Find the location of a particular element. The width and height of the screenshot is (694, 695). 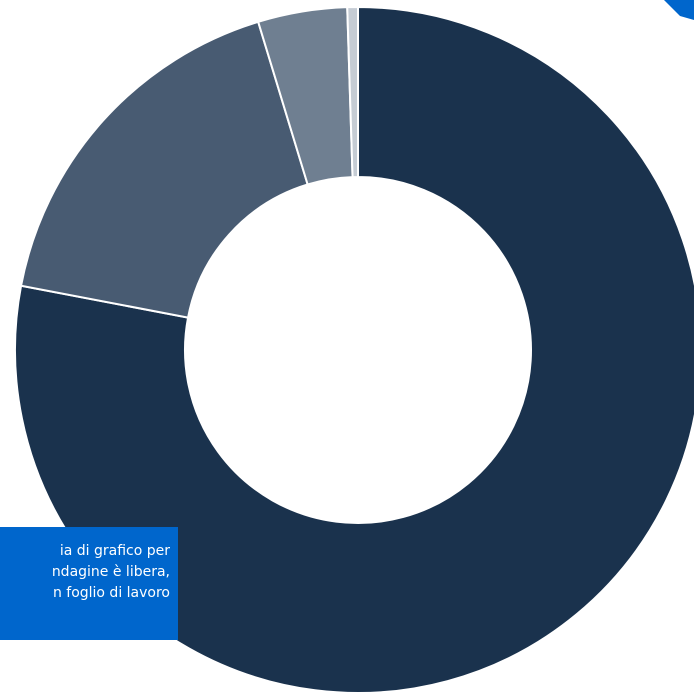

tooltip-line-2: ndagine è libera, is located at coordinates (110, 572).